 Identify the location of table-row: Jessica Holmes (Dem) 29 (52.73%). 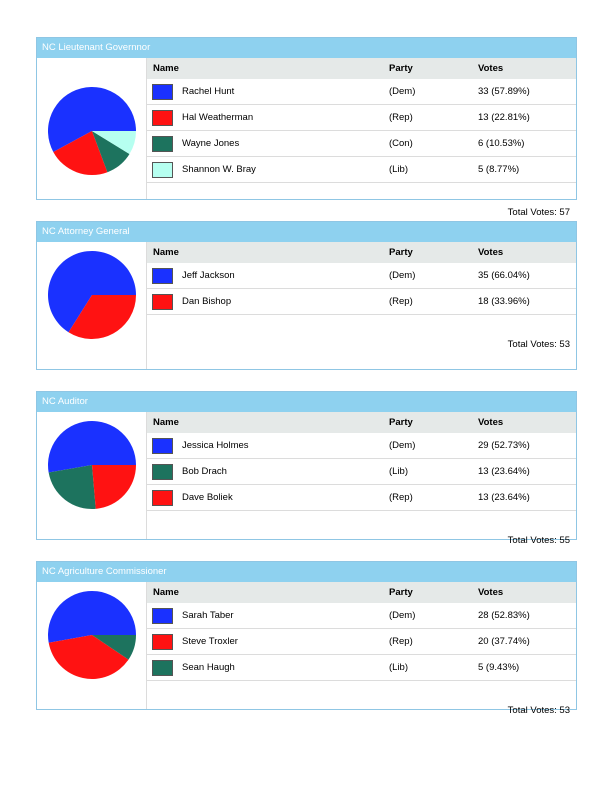
(361, 446).